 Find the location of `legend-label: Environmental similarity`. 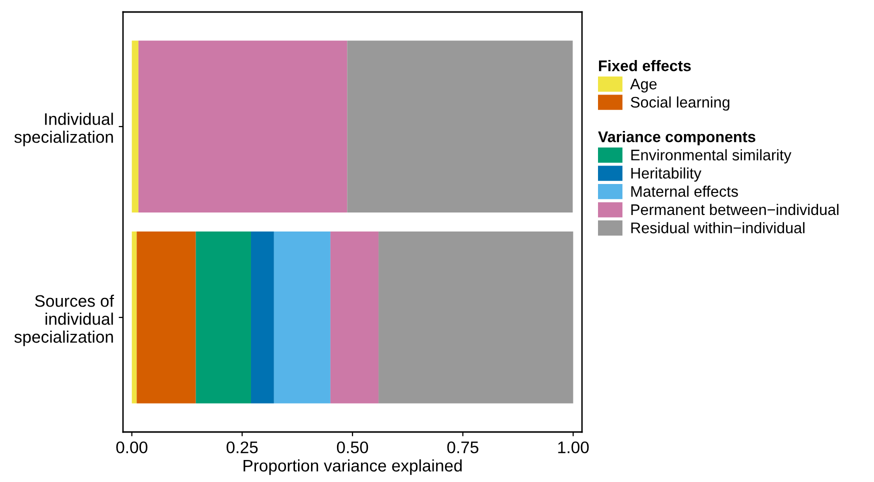

legend-label: Environmental similarity is located at coordinates (711, 156).